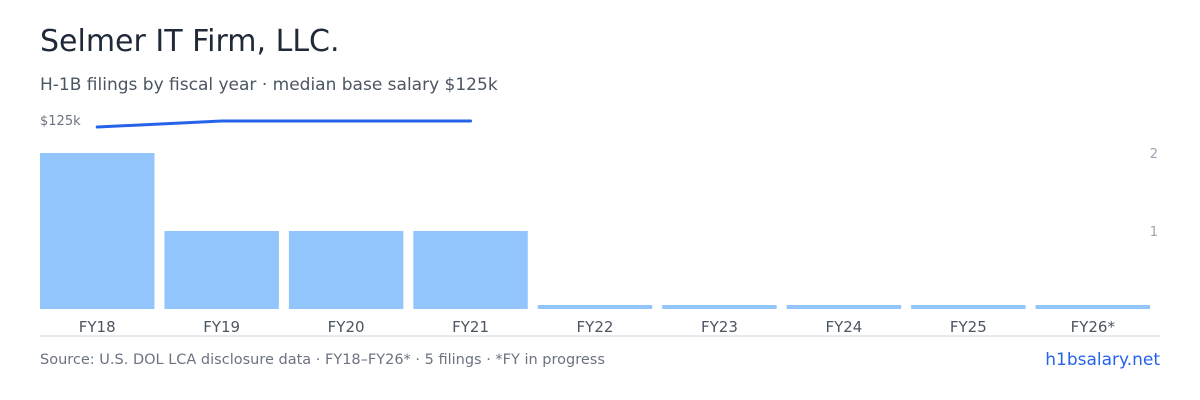  What do you see at coordinates (190, 41) in the screenshot?
I see `page-title: Selmer IT Firm, LLC.` at bounding box center [190, 41].